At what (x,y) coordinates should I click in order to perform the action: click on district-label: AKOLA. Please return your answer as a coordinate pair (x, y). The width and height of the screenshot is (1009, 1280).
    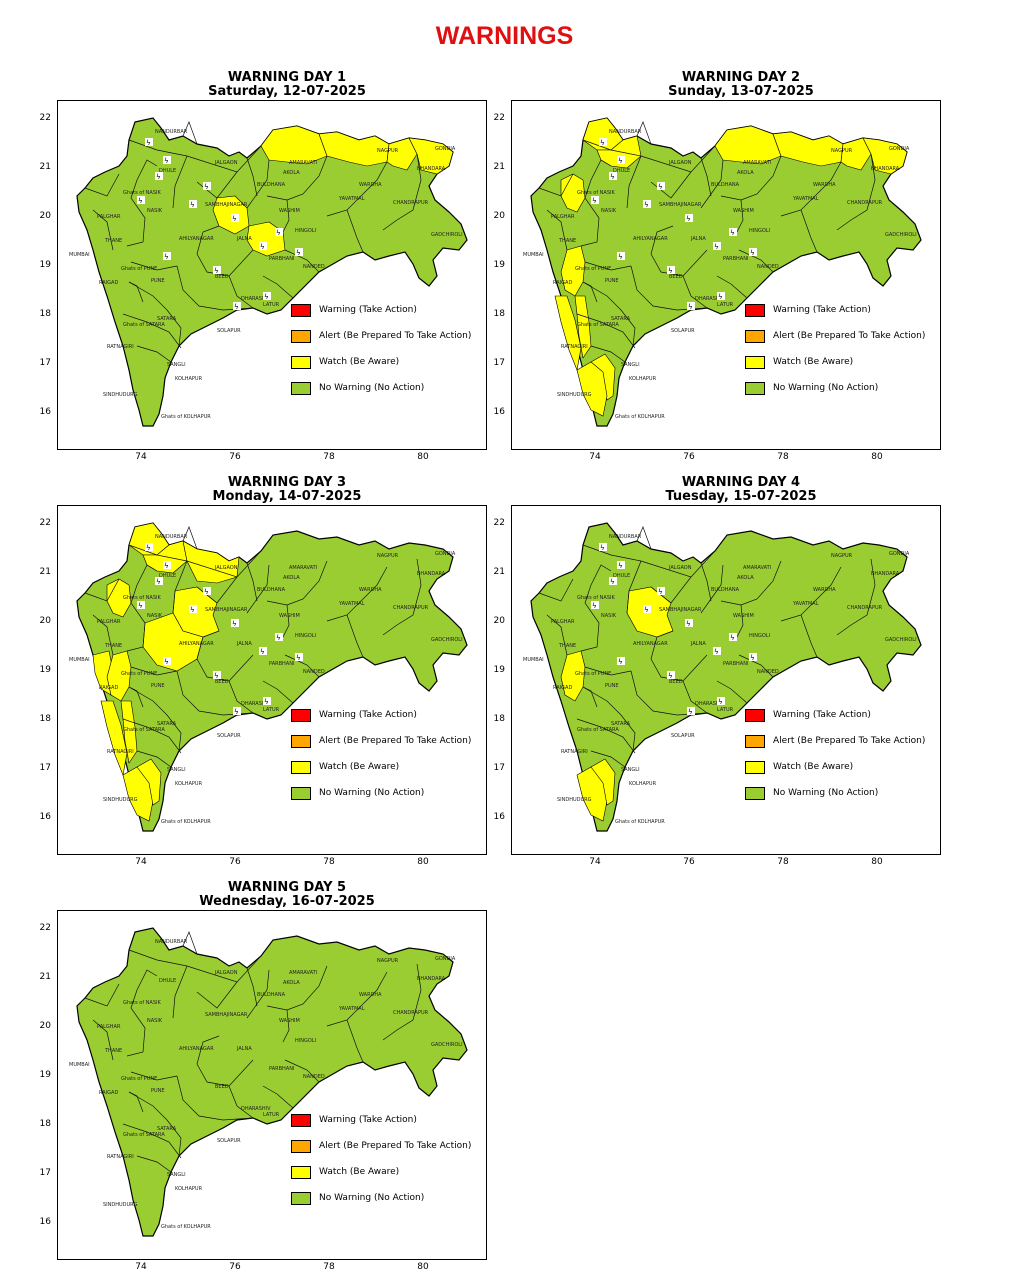
    Looking at the image, I should click on (745, 173).